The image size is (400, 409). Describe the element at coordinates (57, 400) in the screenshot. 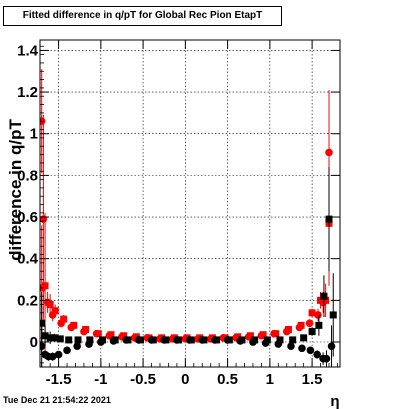

I see `timestamp: Tue Dec 21 21:54:22 2021` at that location.